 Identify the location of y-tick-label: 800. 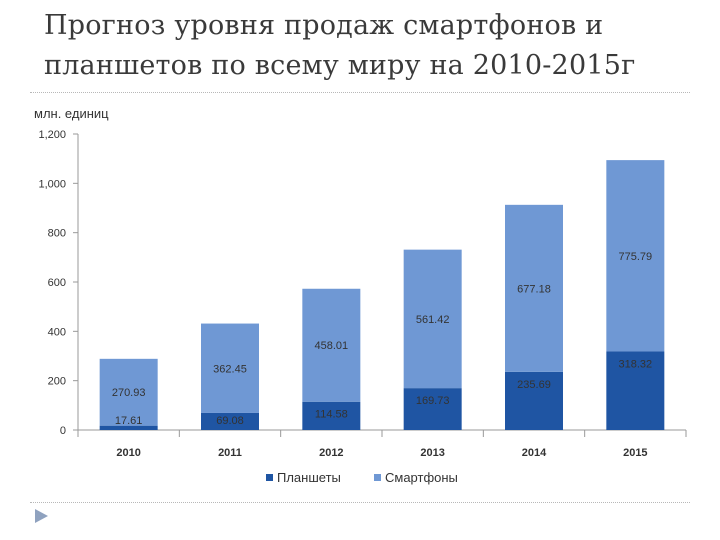
(57, 234).